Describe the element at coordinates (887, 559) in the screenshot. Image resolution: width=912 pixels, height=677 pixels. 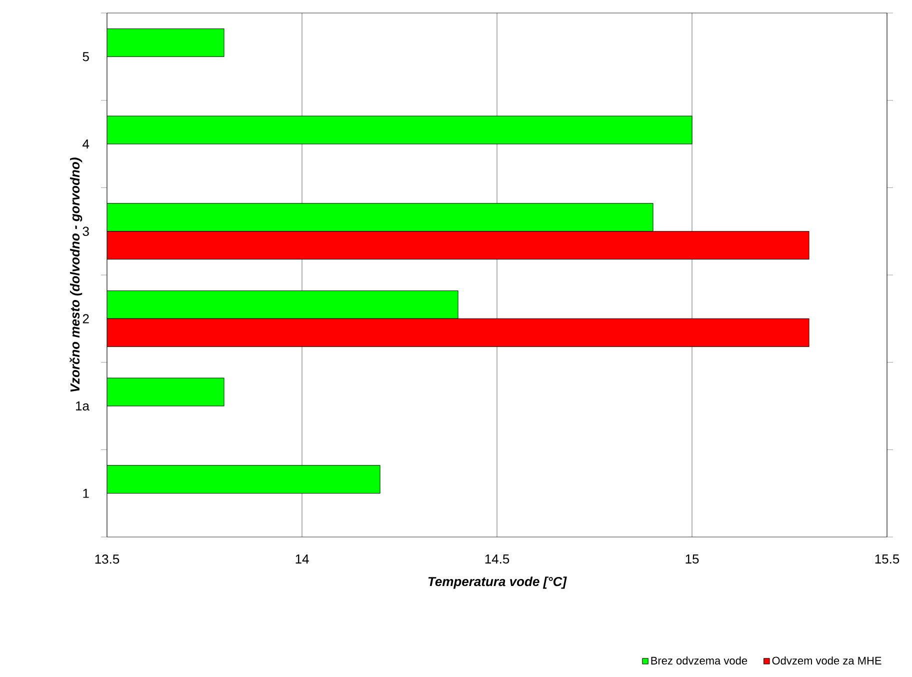
I see `x-tick-label: 15.5` at that location.